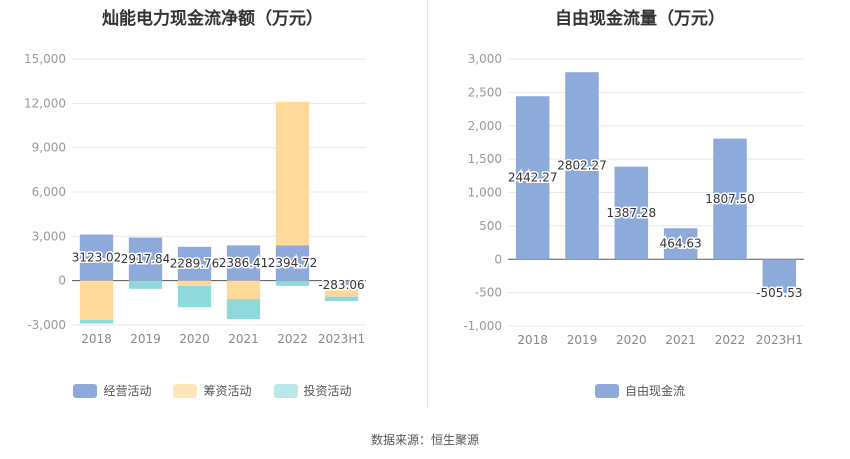 The width and height of the screenshot is (850, 459). I want to click on legend: 自由现金流, so click(640, 390).